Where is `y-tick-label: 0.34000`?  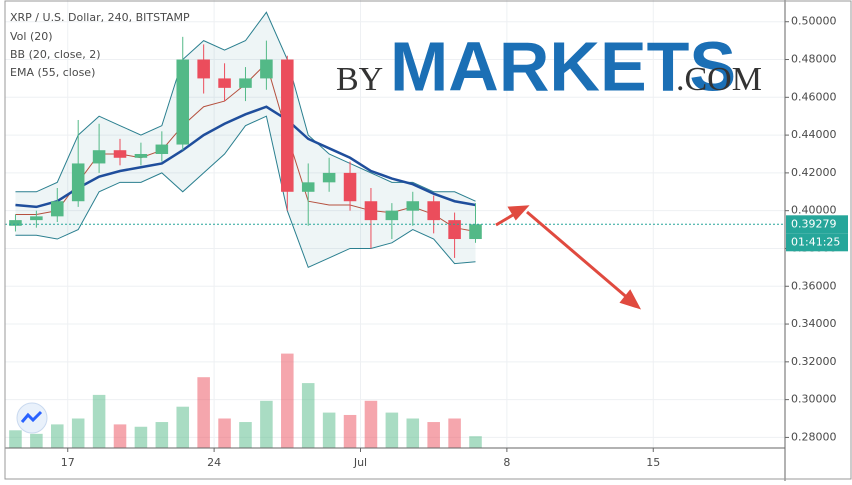
y-tick-label: 0.34000 is located at coordinates (814, 323).